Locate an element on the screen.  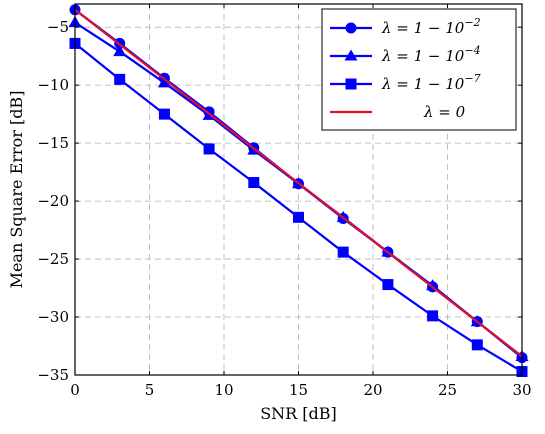
x-tick-label: 15 is located at coordinates (298, 390).